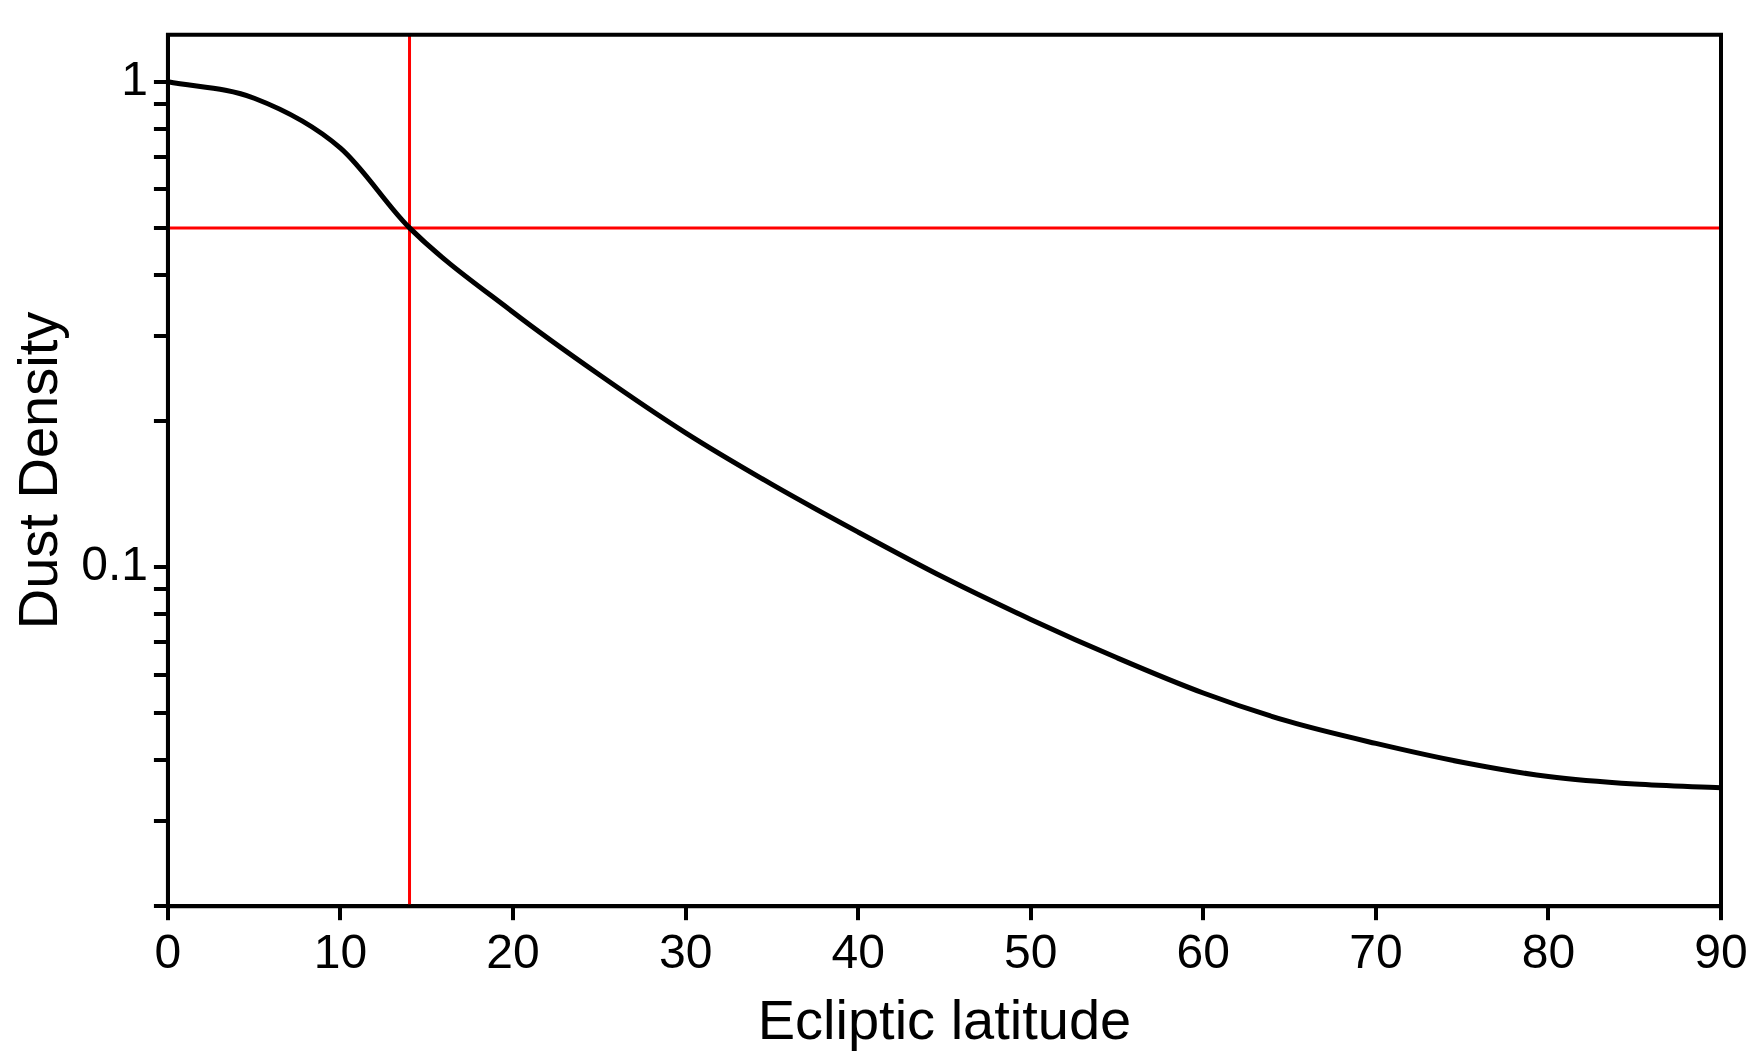 This screenshot has width=1761, height=1061. Describe the element at coordinates (513, 952) in the screenshot. I see `x-tick-label: 20` at that location.